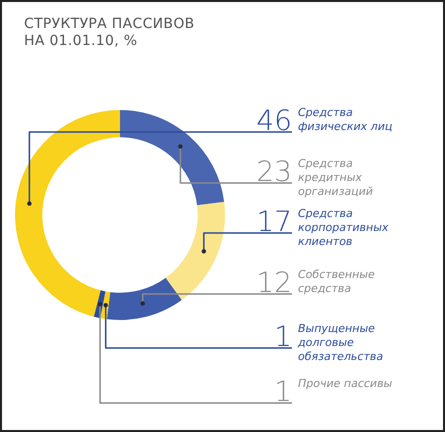  I want to click on slice-label: Средства корпоративных клиентов, so click(343, 227).